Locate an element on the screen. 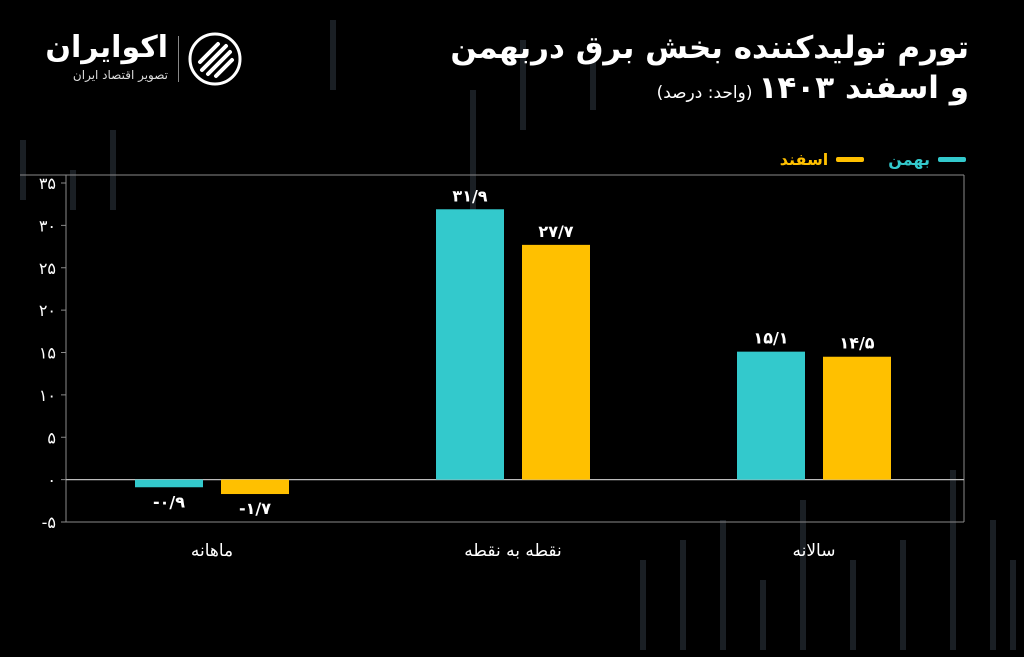 This screenshot has width=1024, height=657. legend-label-bahman: بهمن is located at coordinates (909, 159).